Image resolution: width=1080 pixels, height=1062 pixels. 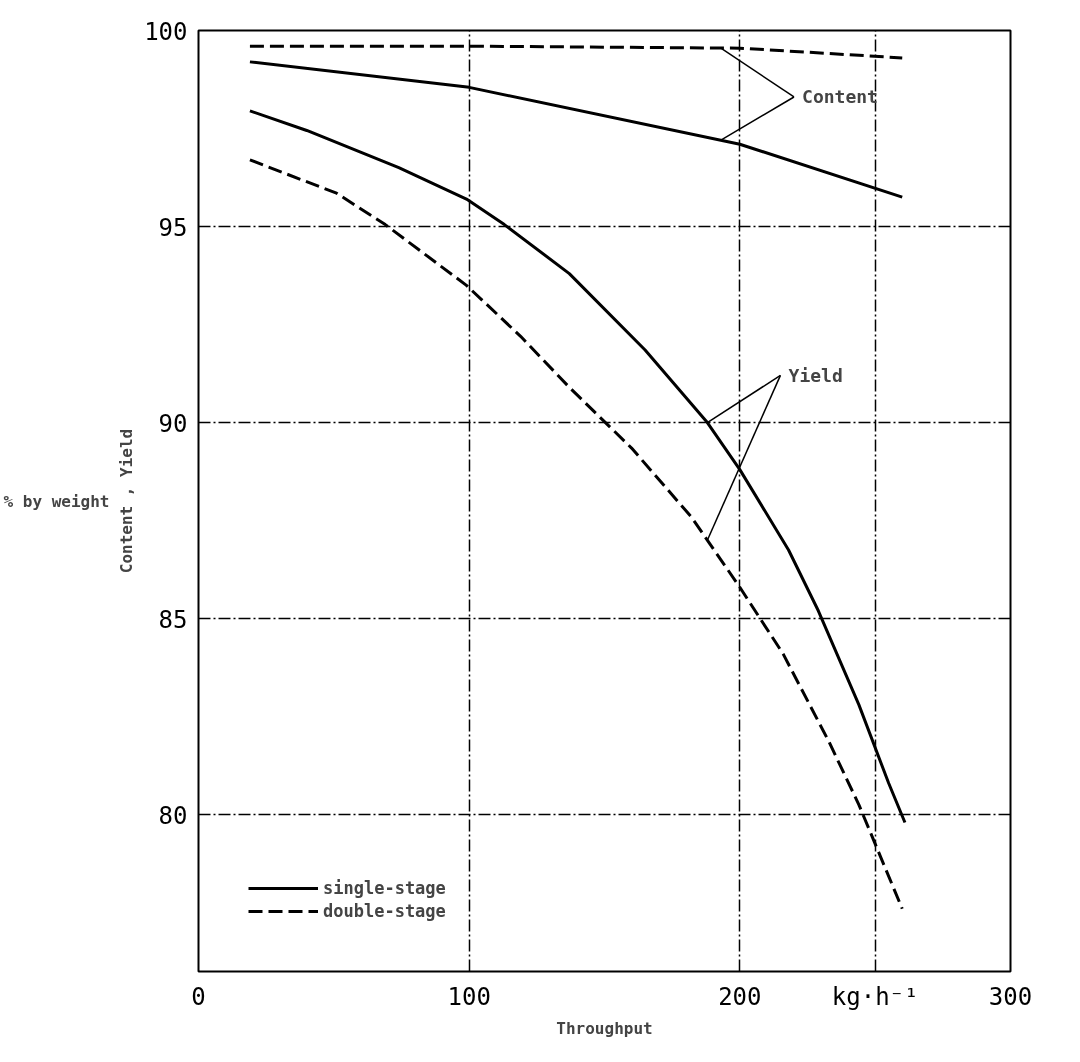 I want to click on y-tick-label: 95, so click(x=173, y=227).